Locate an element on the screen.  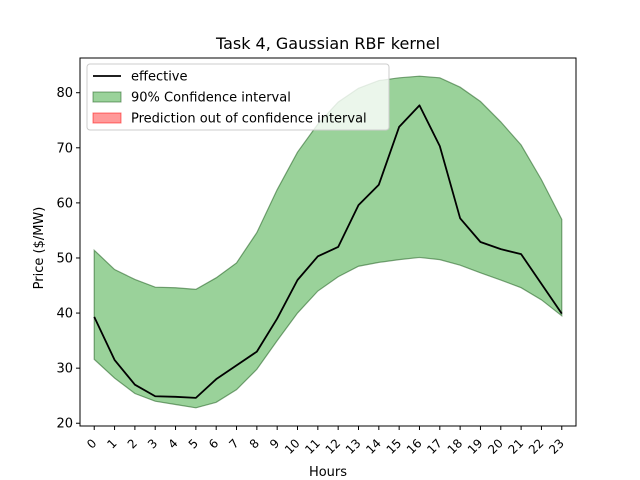
legend-label: Prediction out of confidence interval is located at coordinates (249, 119).